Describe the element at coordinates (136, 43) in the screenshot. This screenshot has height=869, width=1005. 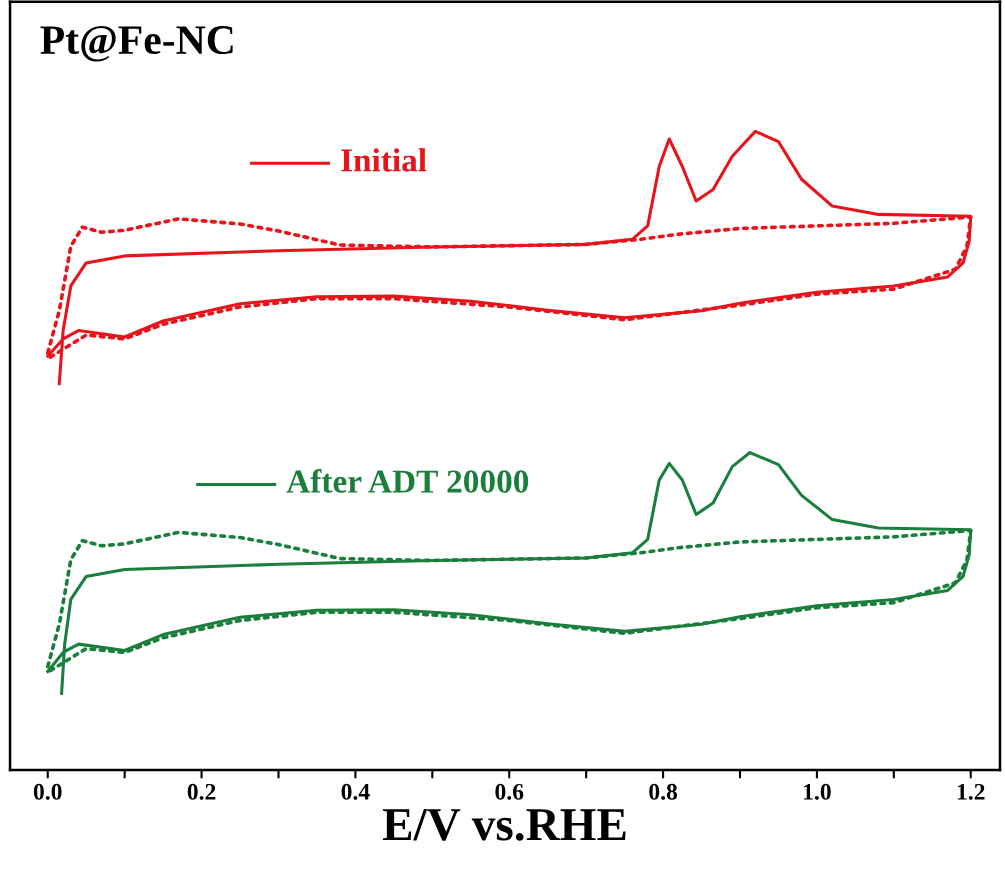
I see `chart-title: Pt@Fe-NC` at that location.